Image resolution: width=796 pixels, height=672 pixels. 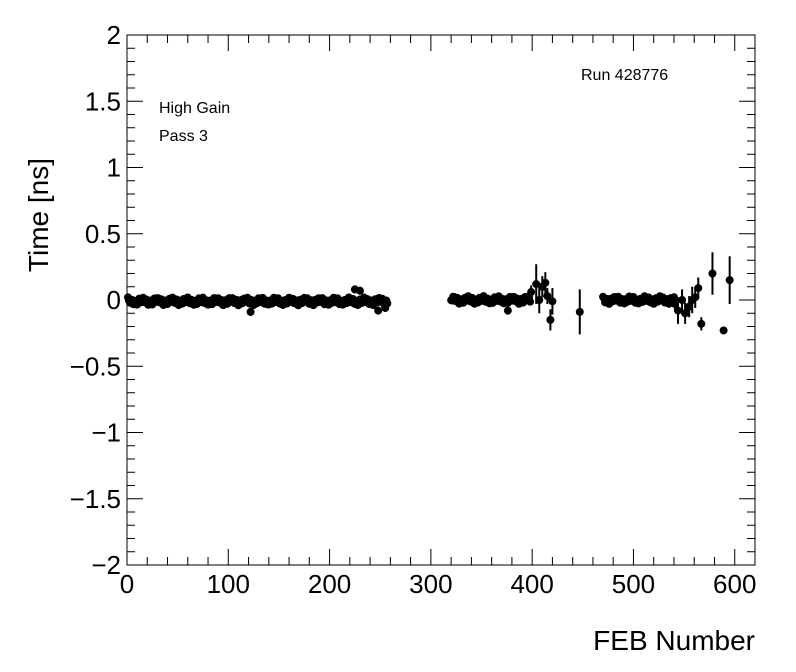 I want to click on y-tick-label: 1, so click(x=114, y=168).